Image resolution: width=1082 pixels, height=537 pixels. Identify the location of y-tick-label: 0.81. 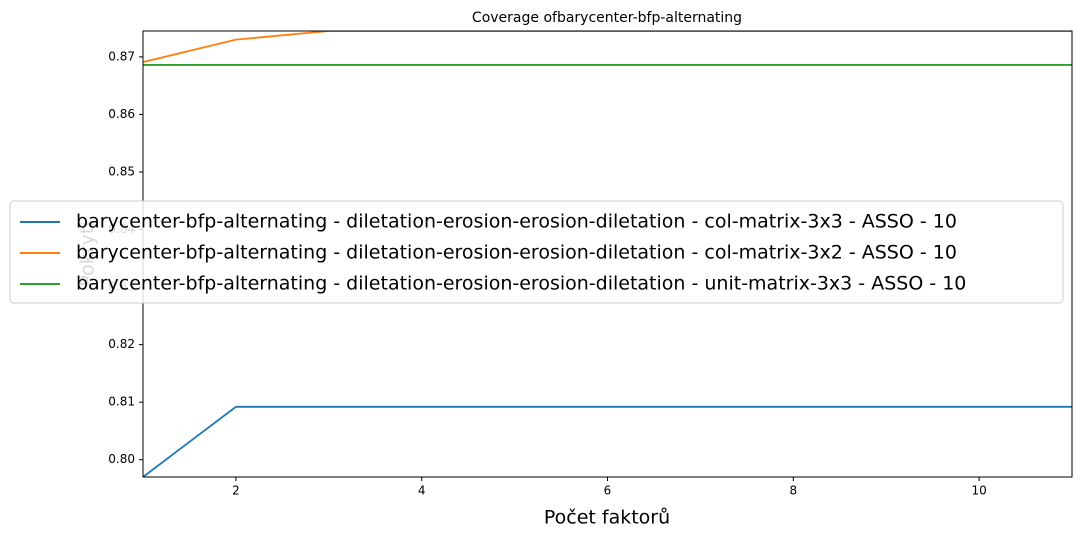
(121, 402).